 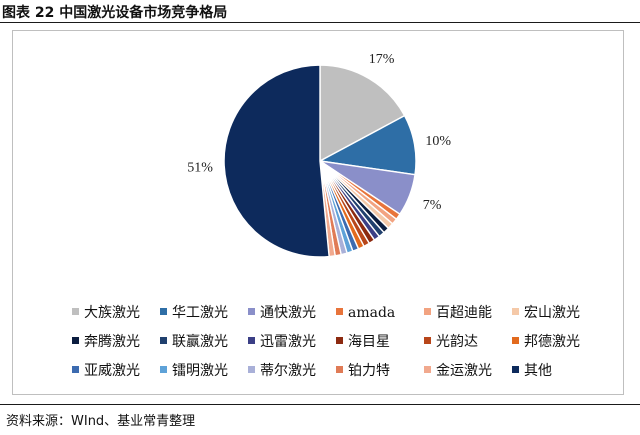 I want to click on legend-label-9: 迅雷激光, so click(x=288, y=341).